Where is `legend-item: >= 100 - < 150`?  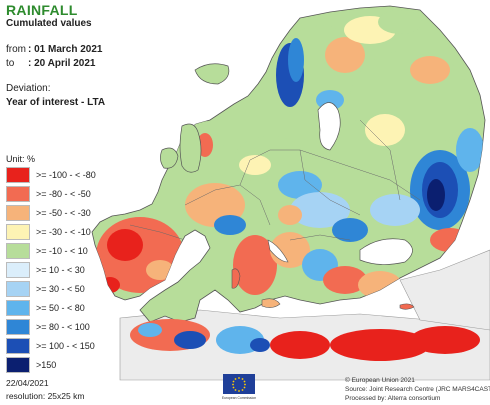
legend-item: >= 100 - < 150 is located at coordinates (51, 345).